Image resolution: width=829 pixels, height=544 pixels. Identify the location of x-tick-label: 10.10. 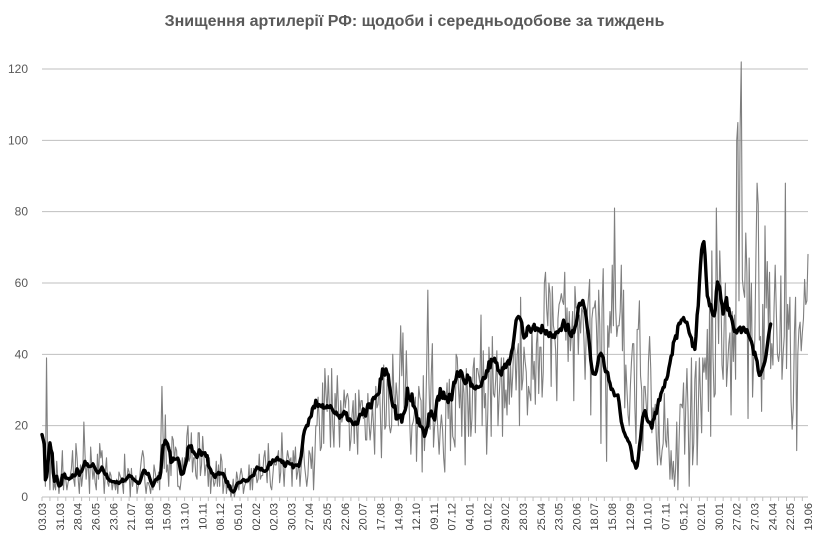
(649, 517).